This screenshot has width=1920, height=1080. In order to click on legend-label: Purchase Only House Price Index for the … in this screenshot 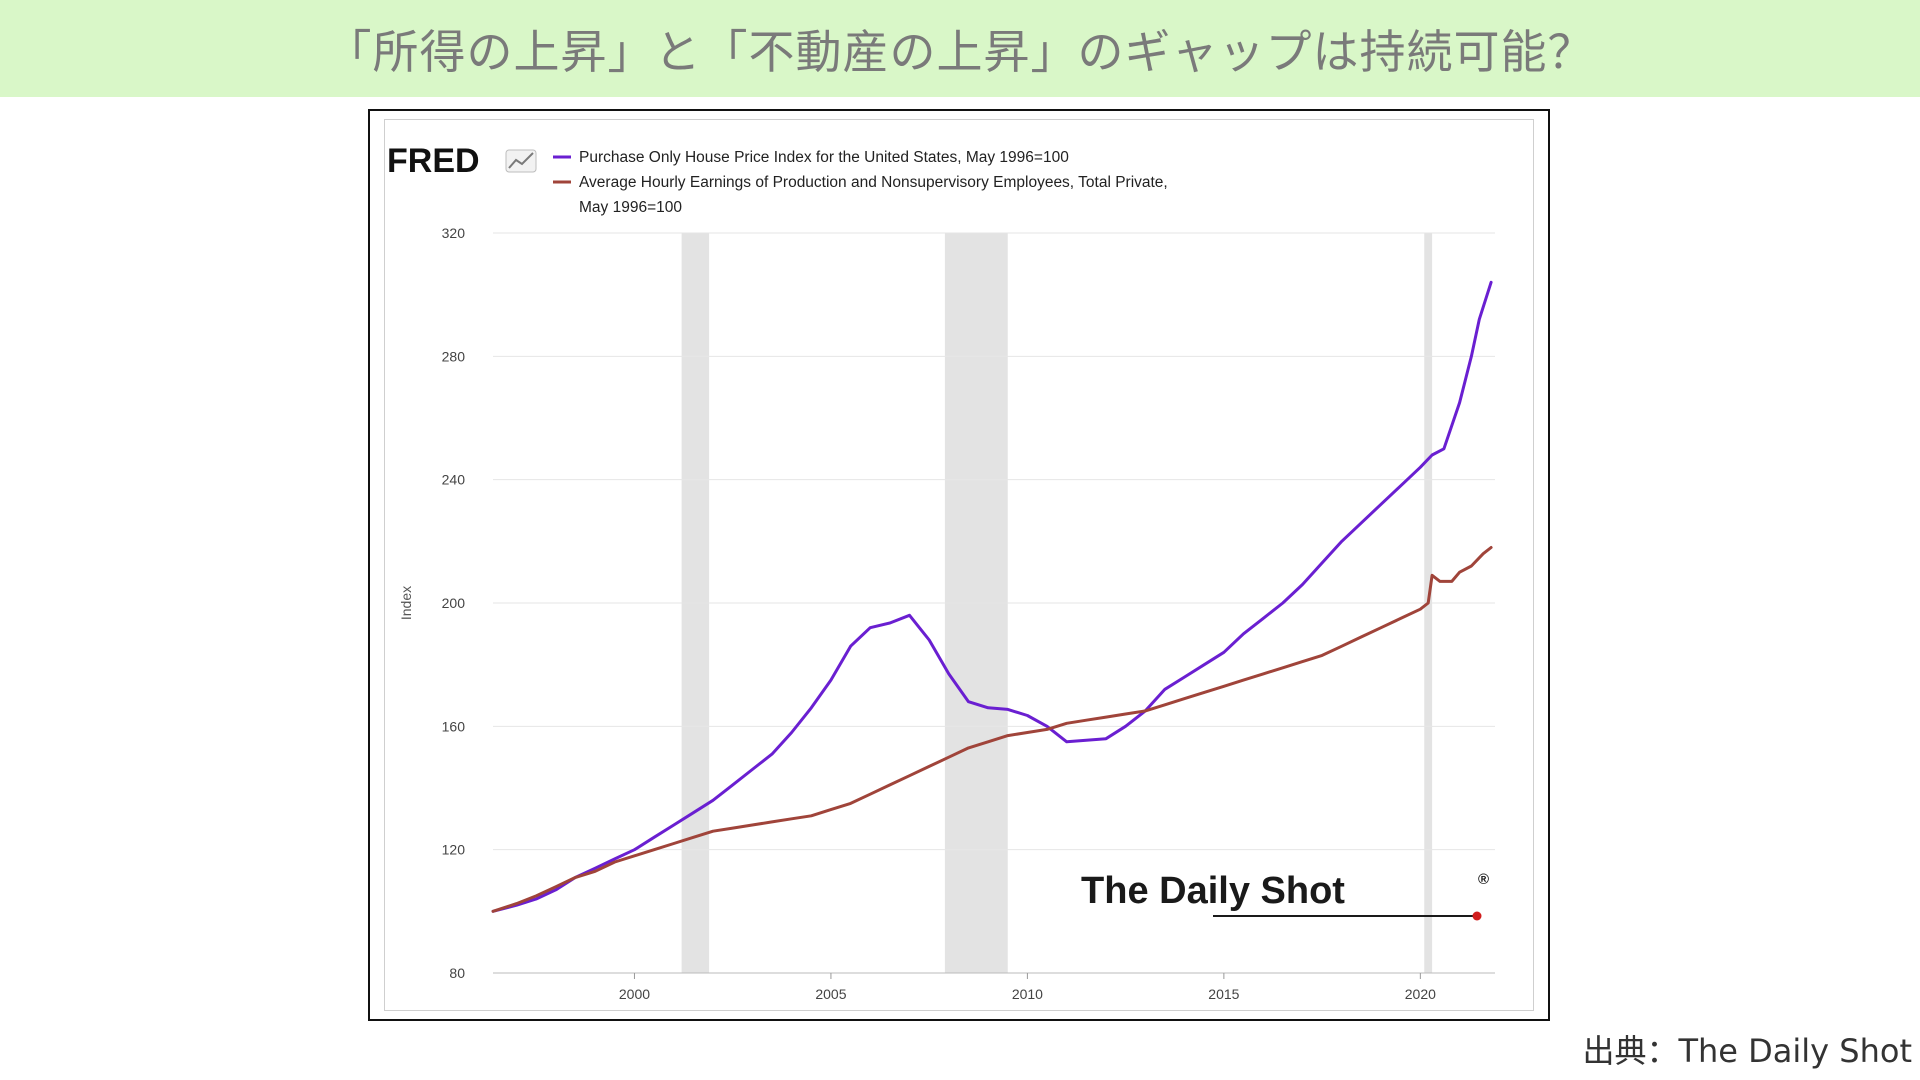, I will do `click(824, 157)`.